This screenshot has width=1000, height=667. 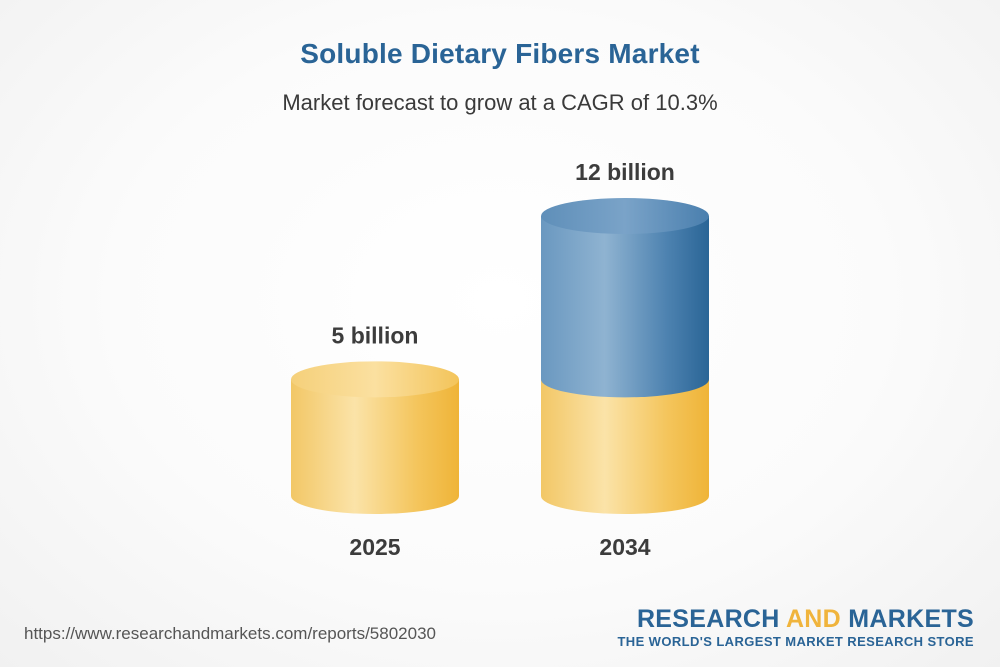 What do you see at coordinates (711, 619) in the screenshot?
I see `brand-name-part1: RESEARCH` at bounding box center [711, 619].